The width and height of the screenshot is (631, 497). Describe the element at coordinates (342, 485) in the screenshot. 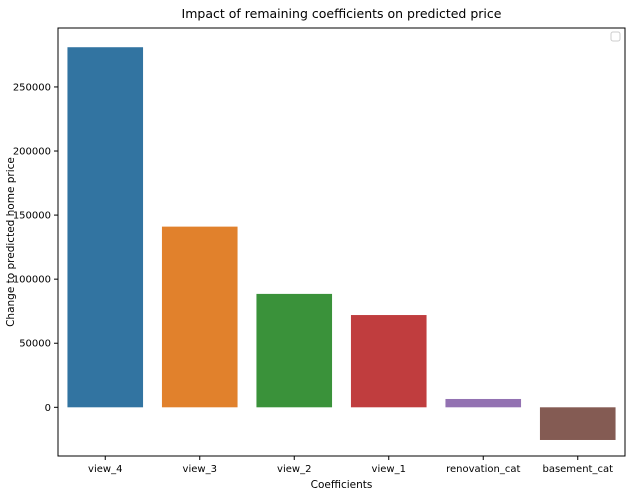

I see `x-axis-label: Coefficients` at that location.